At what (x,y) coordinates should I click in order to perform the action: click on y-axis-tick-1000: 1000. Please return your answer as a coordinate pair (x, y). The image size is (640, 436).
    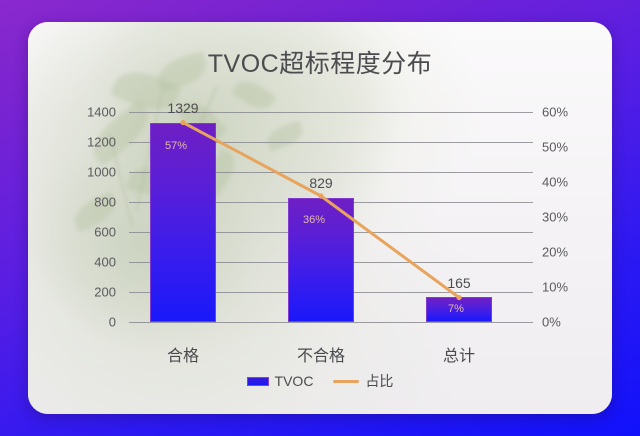
    Looking at the image, I should click on (101, 172).